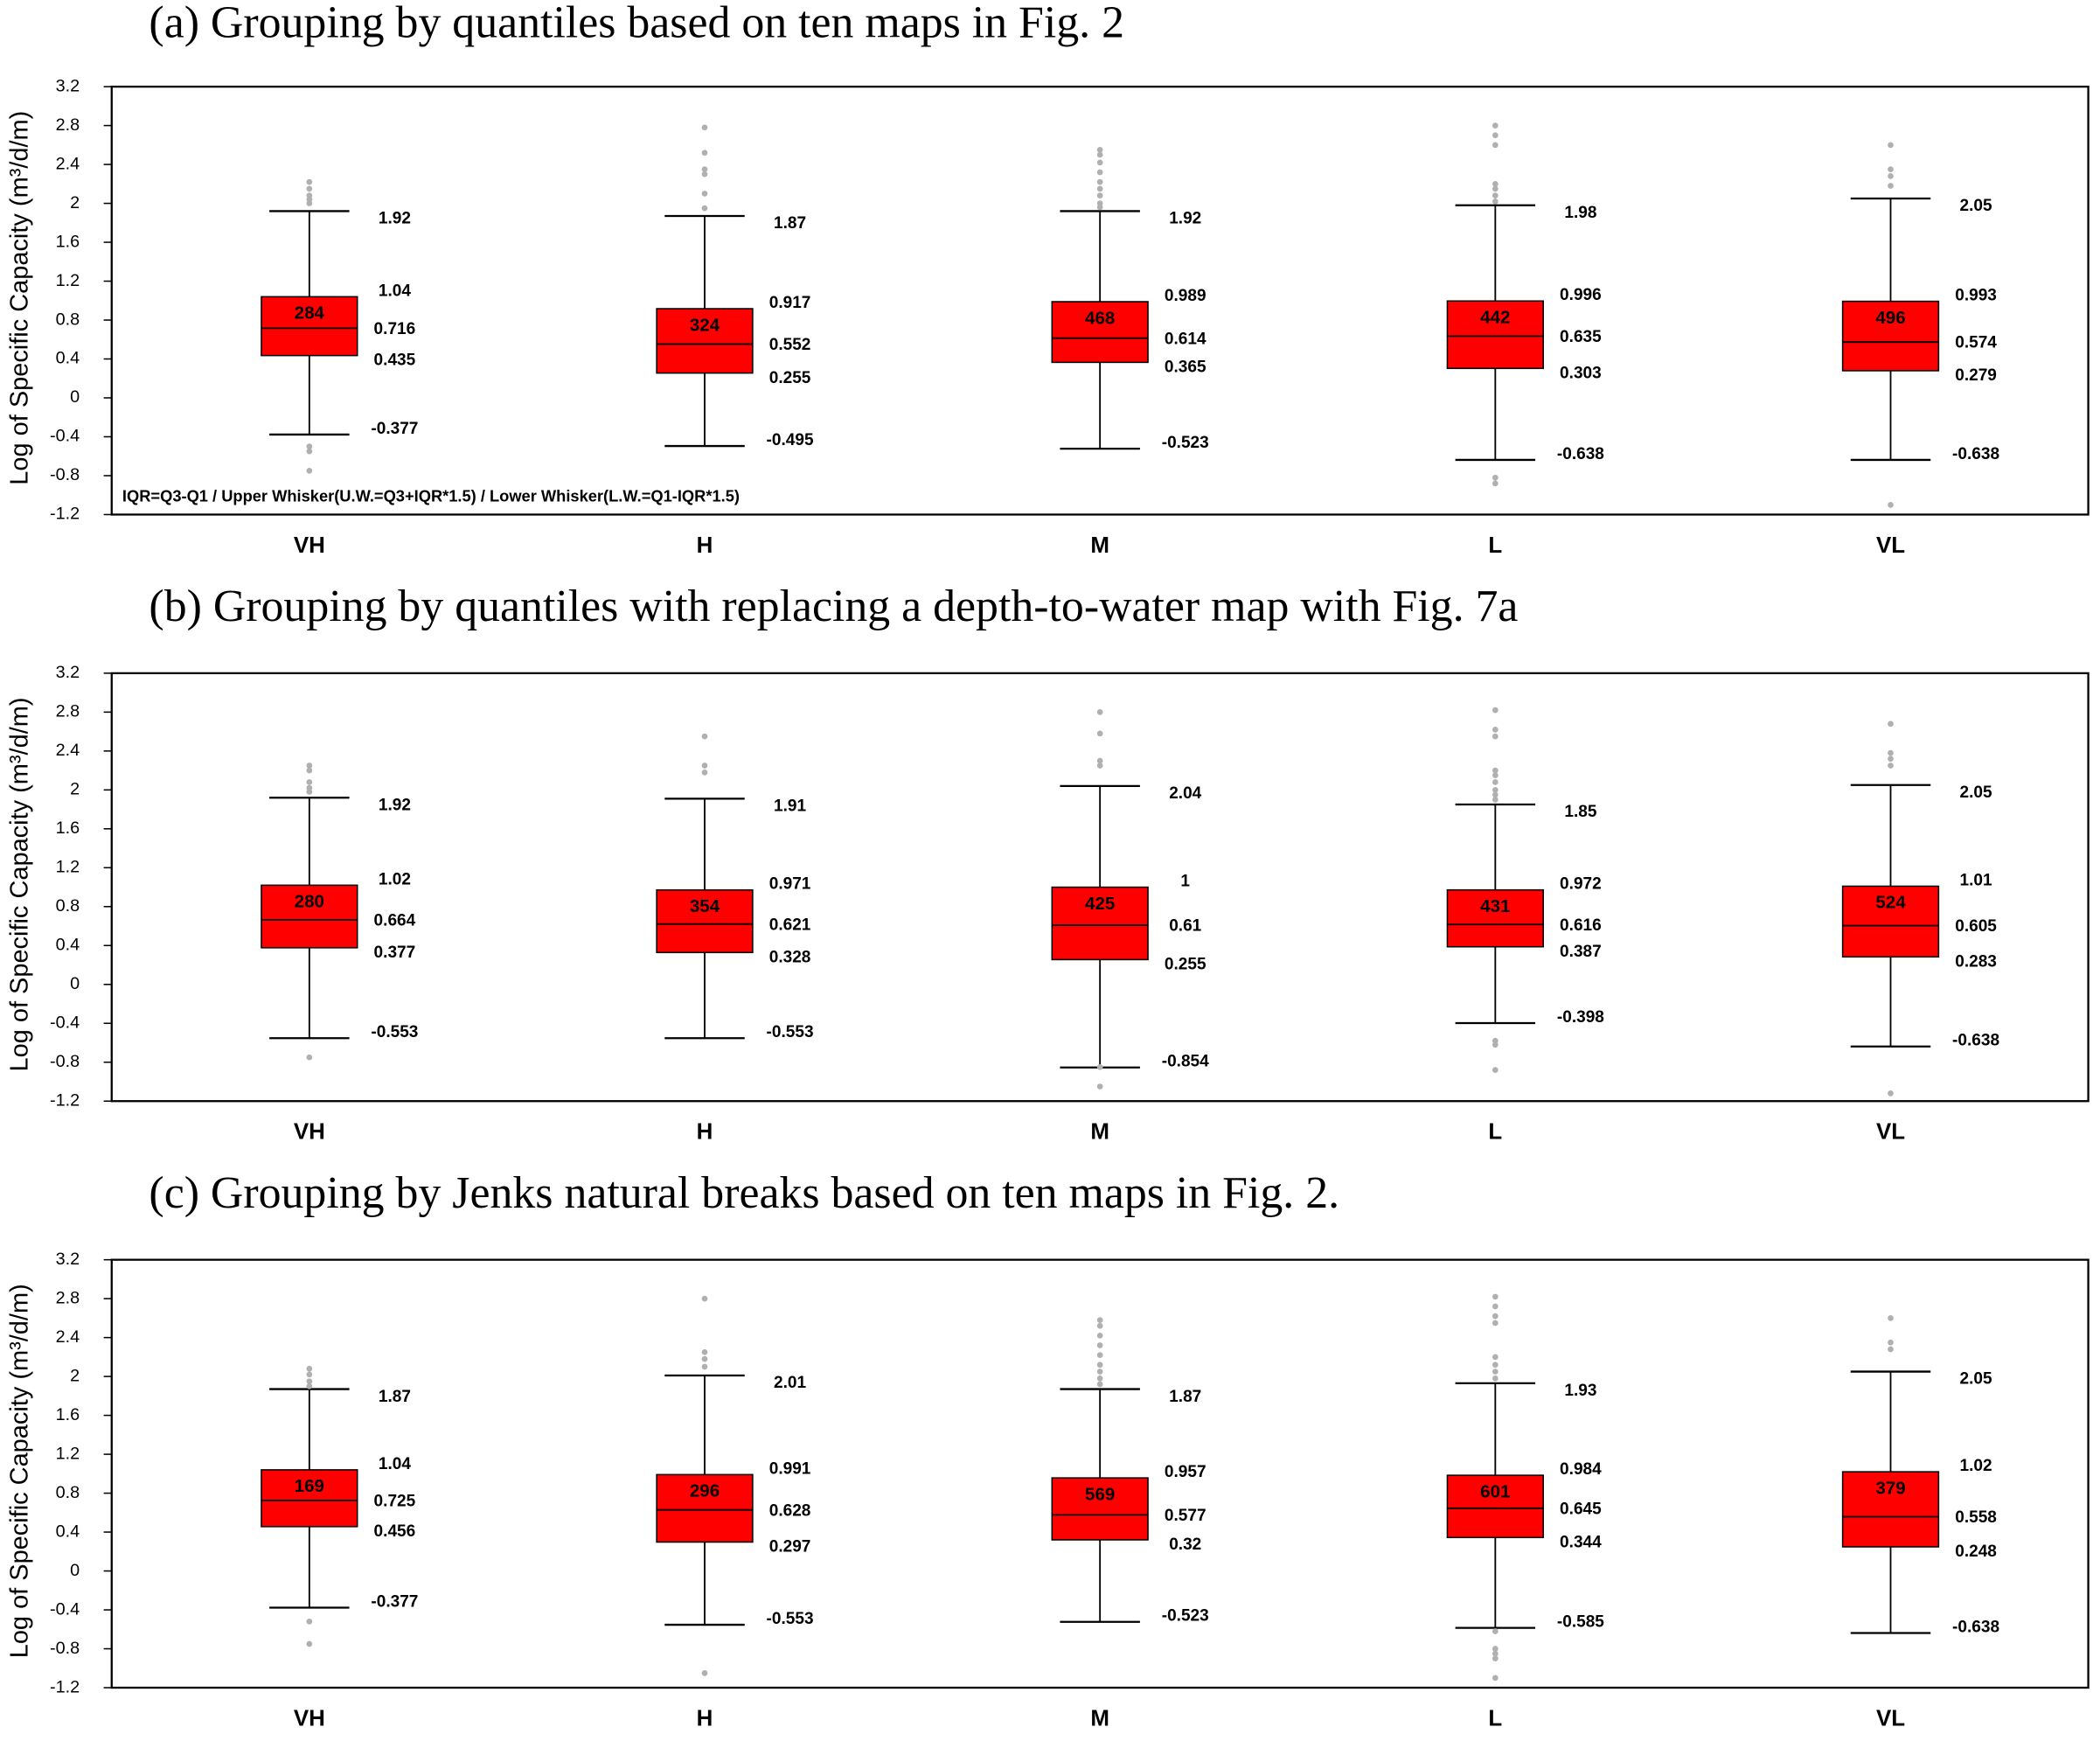 The height and width of the screenshot is (1741, 2100). What do you see at coordinates (705, 1491) in the screenshot?
I see `count-label: 296` at bounding box center [705, 1491].